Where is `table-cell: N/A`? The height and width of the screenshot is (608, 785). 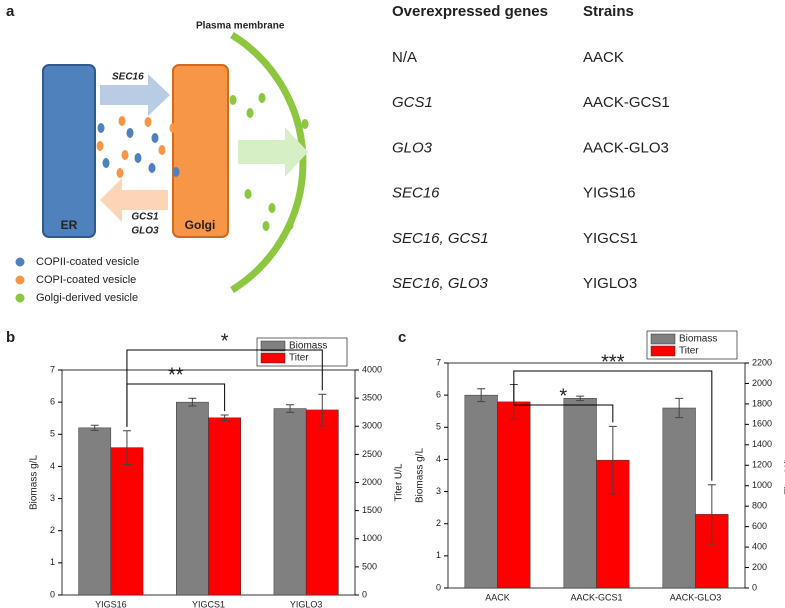
table-cell: N/A is located at coordinates (404, 57).